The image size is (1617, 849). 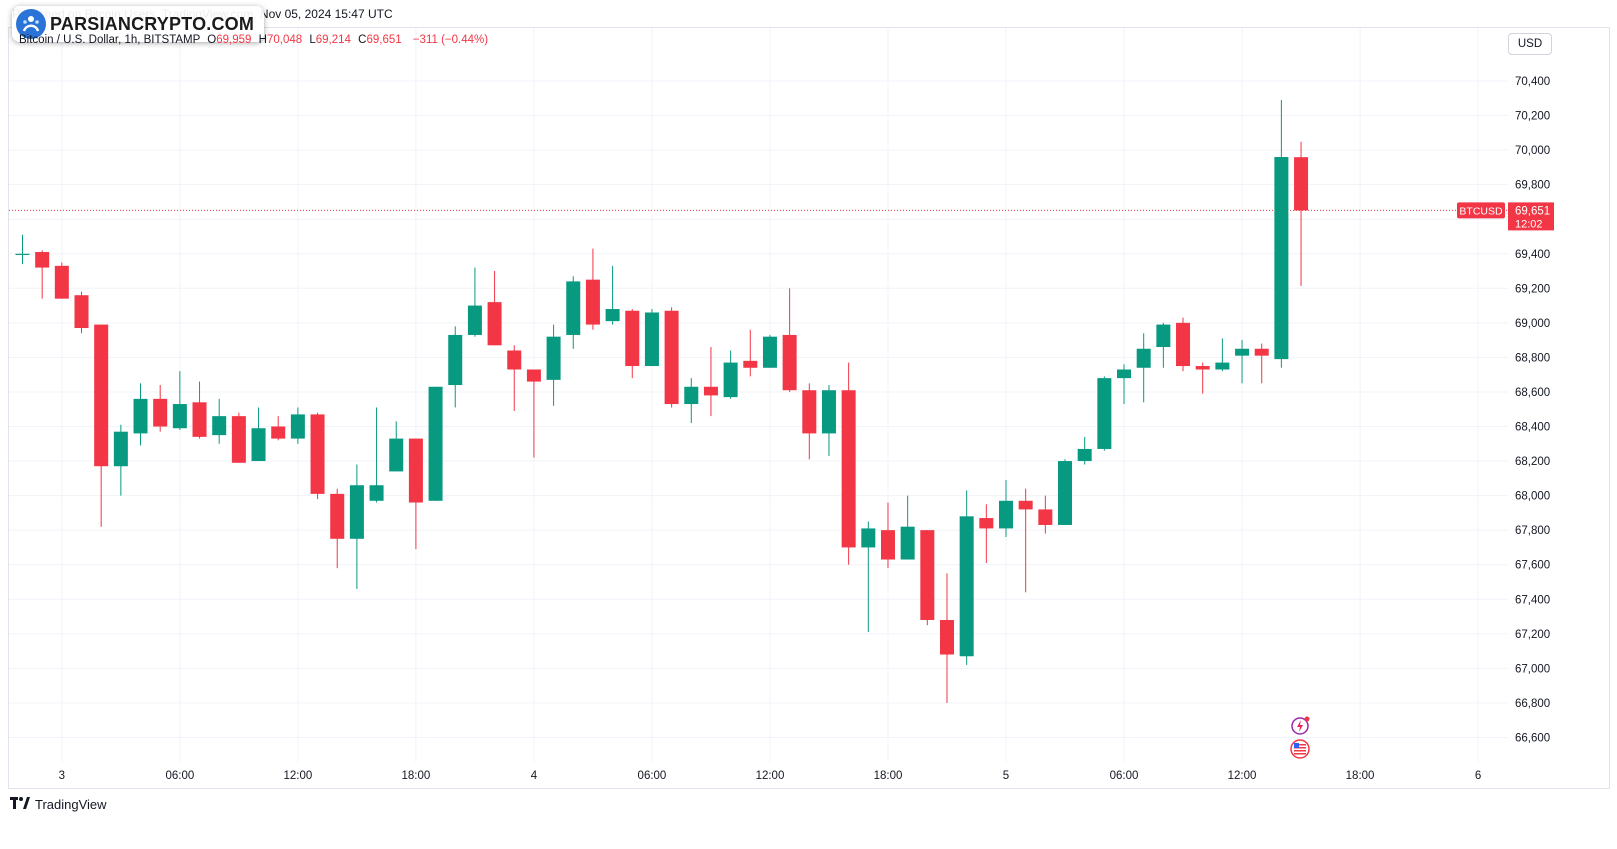 I want to click on price-tag-bg, so click(x=1531, y=216).